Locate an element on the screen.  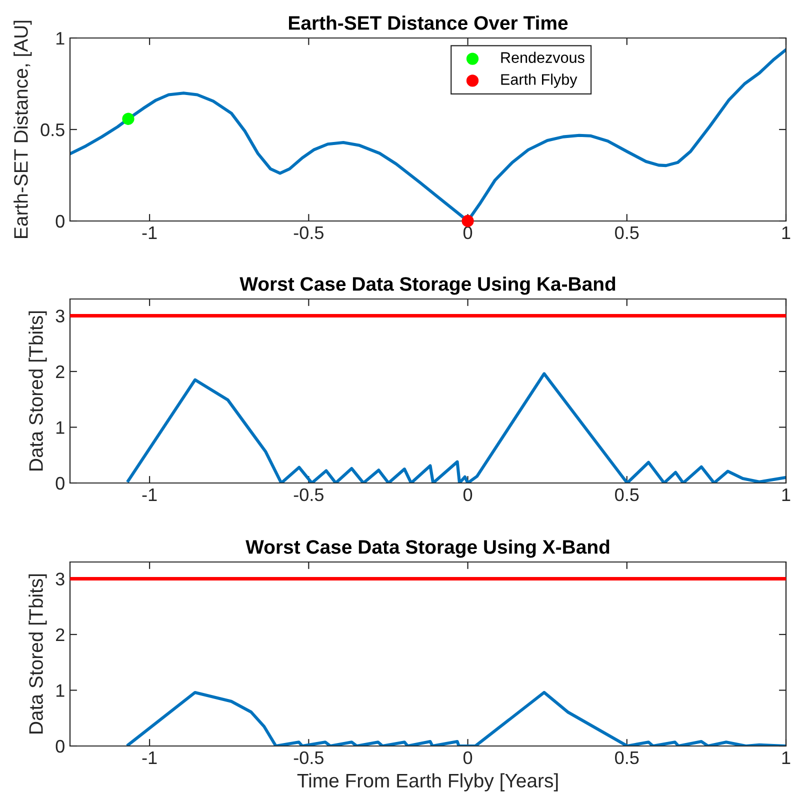
y-tick-label: 0.5 is located at coordinates (52, 129).